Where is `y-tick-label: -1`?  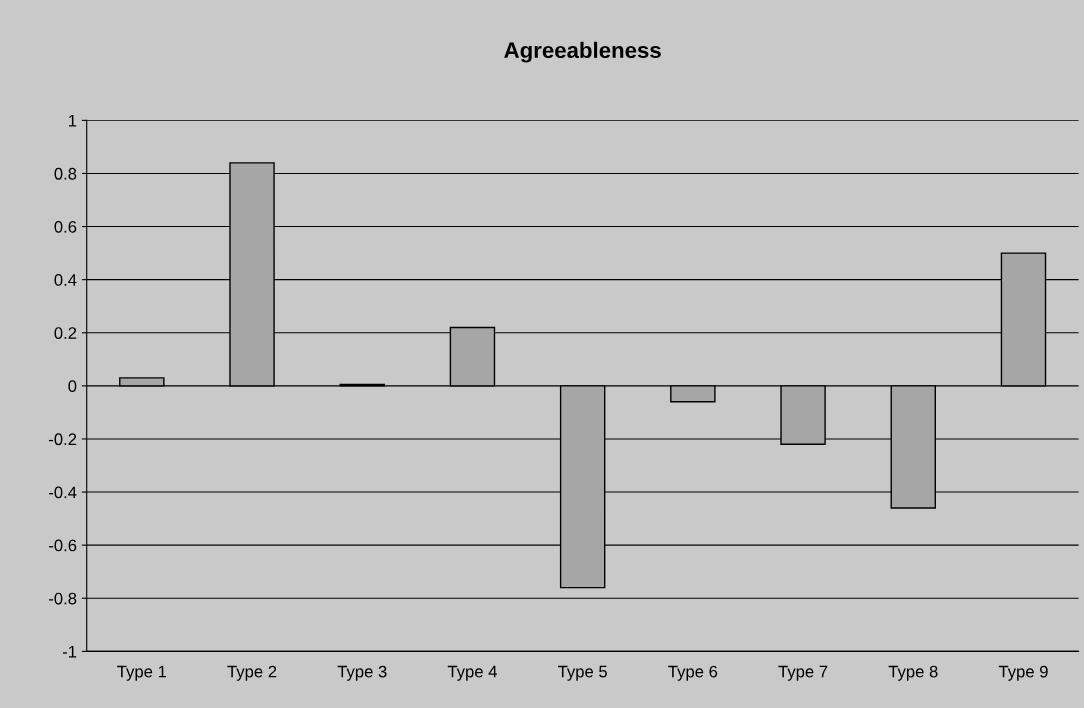
y-tick-label: -1 is located at coordinates (69, 651).